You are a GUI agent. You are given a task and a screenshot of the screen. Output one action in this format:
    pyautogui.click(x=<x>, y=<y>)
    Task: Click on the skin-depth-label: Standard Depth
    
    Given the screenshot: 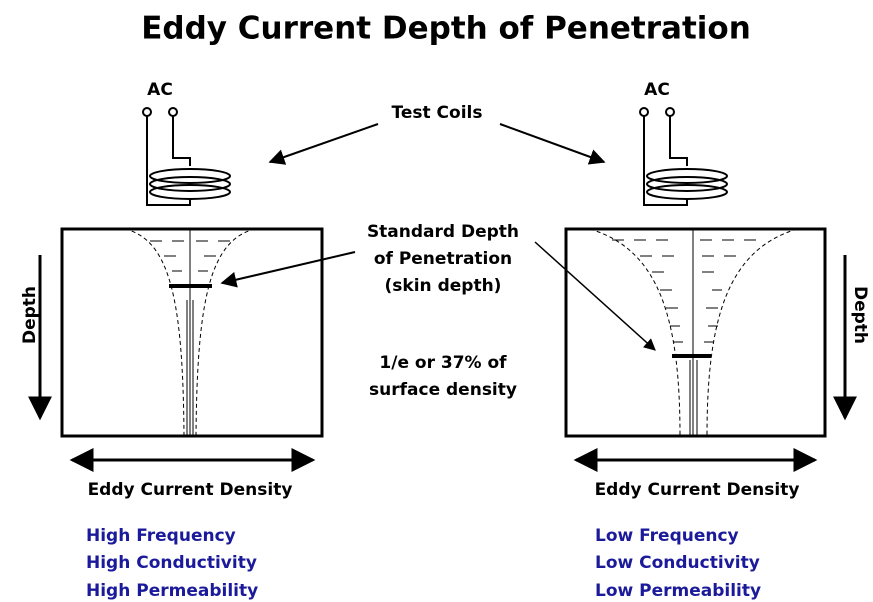 What is the action you would take?
    pyautogui.click(x=443, y=232)
    